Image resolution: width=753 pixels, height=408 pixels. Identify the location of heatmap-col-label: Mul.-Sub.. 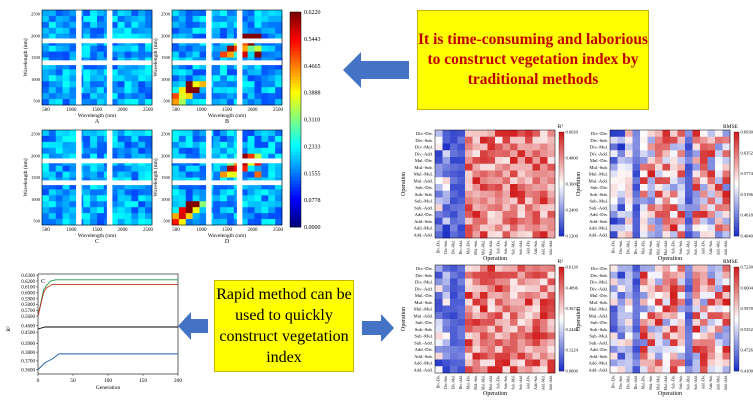
(651, 382).